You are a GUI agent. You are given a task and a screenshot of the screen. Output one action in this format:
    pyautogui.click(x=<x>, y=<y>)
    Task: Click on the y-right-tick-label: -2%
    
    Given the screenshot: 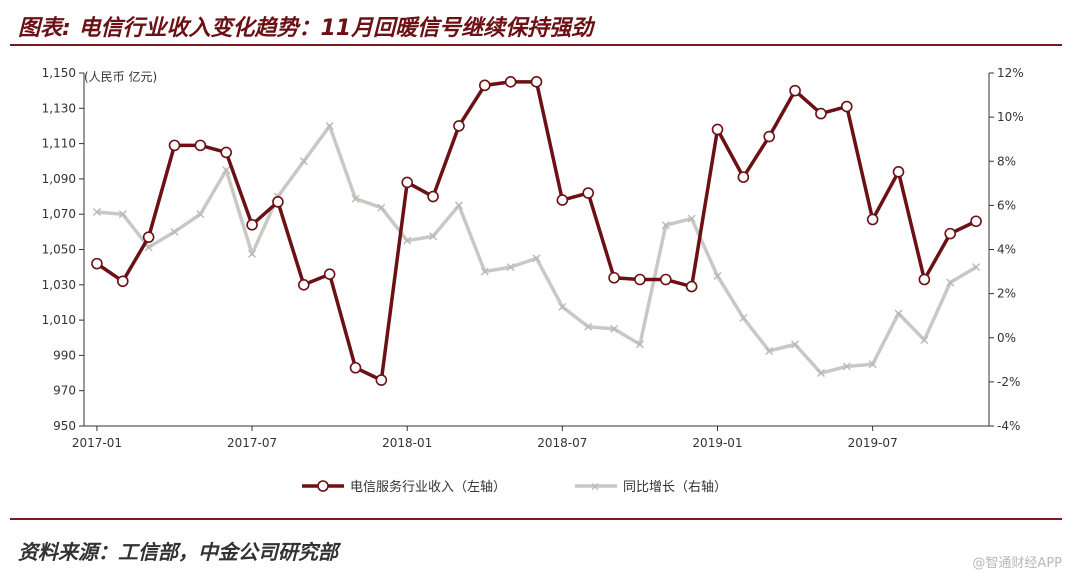 What is the action you would take?
    pyautogui.click(x=1008, y=382)
    